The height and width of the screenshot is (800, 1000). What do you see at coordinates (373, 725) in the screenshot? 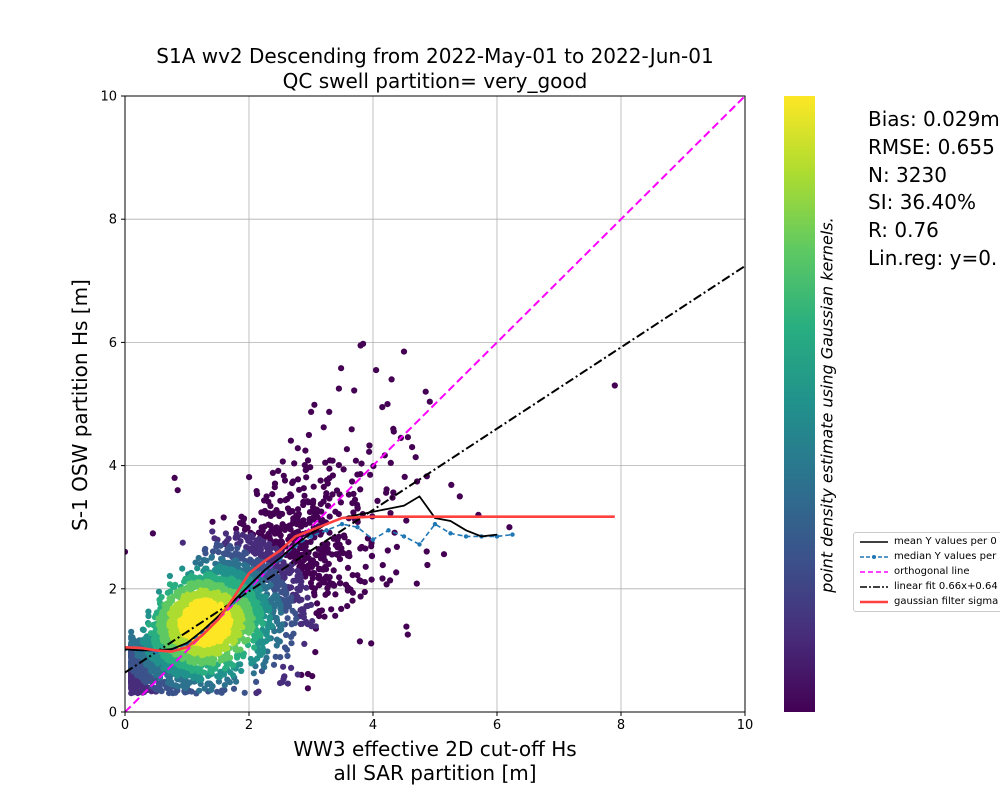
I see `x-tick-label: 4` at bounding box center [373, 725].